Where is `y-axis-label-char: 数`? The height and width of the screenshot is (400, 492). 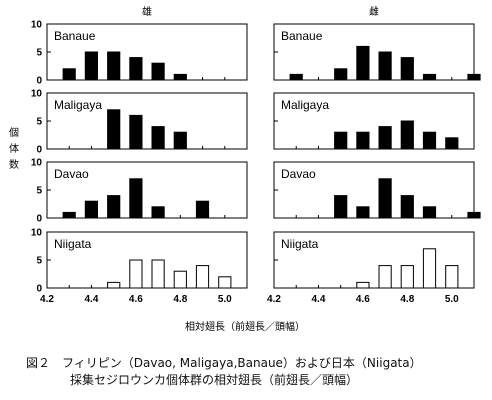 y-axis-label-char: 数 is located at coordinates (14, 164).